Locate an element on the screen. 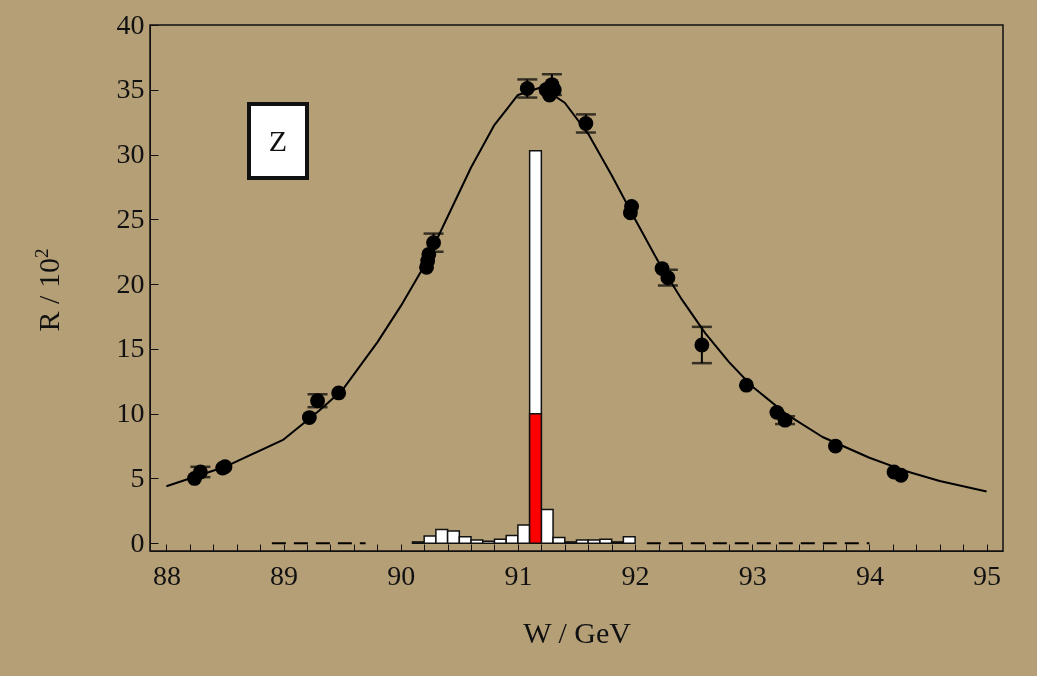  y-tick-label: 35 is located at coordinates (130, 89).